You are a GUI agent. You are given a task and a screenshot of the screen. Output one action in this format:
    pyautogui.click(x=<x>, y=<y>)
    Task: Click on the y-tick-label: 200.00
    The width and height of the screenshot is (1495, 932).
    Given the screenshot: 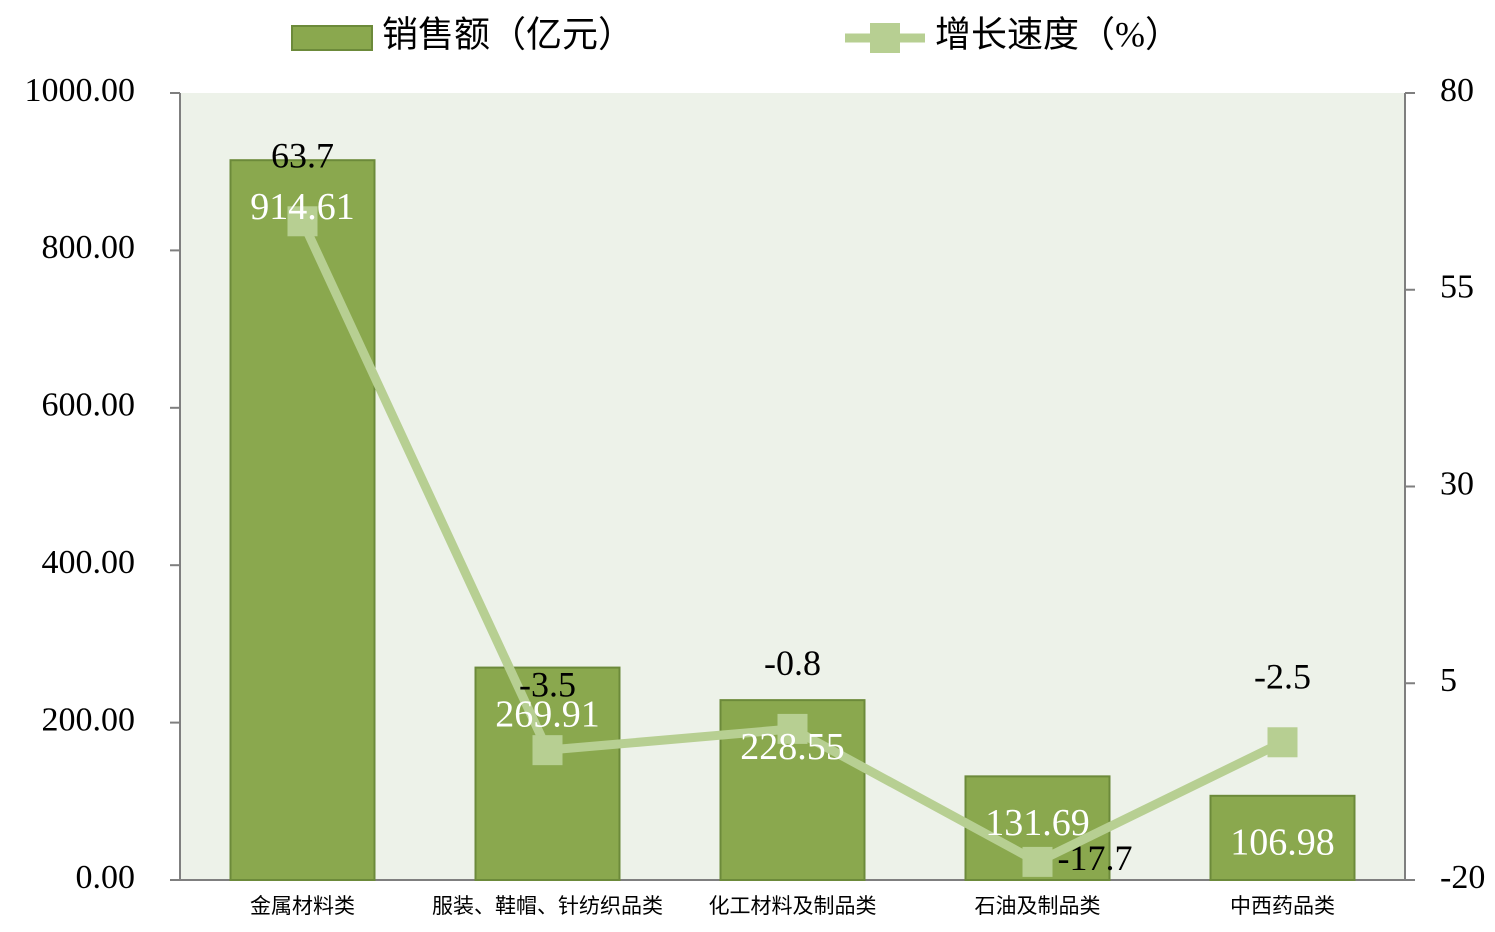 What is the action you would take?
    pyautogui.click(x=89, y=719)
    